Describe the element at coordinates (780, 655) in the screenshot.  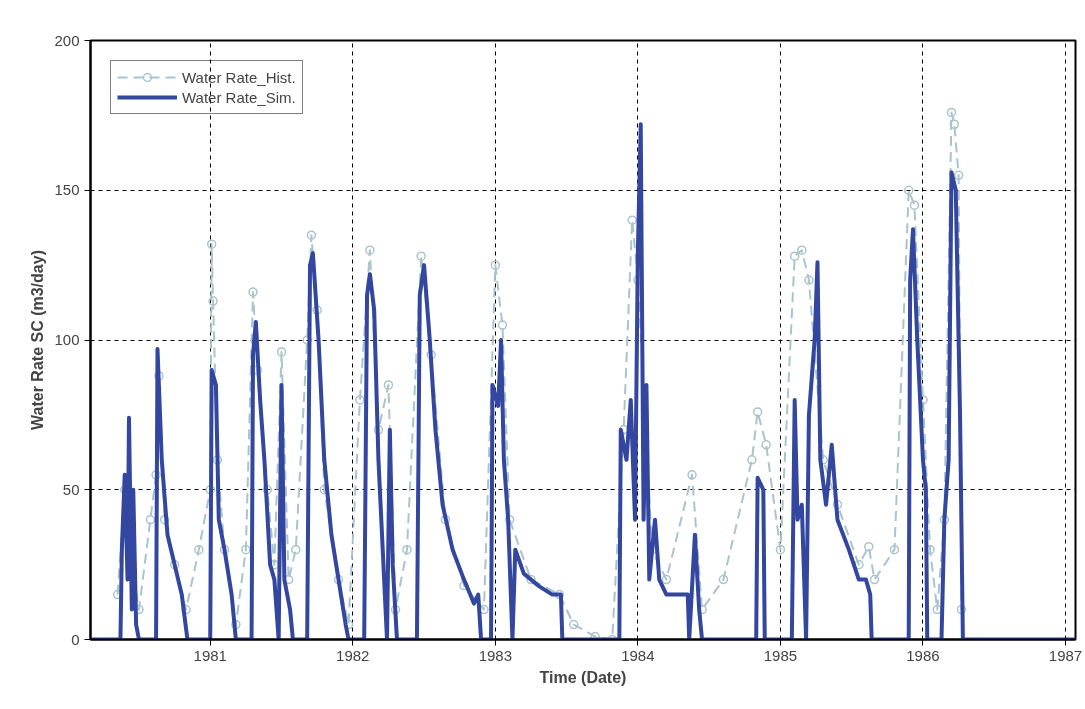
I see `x-tick-label: 1985` at that location.